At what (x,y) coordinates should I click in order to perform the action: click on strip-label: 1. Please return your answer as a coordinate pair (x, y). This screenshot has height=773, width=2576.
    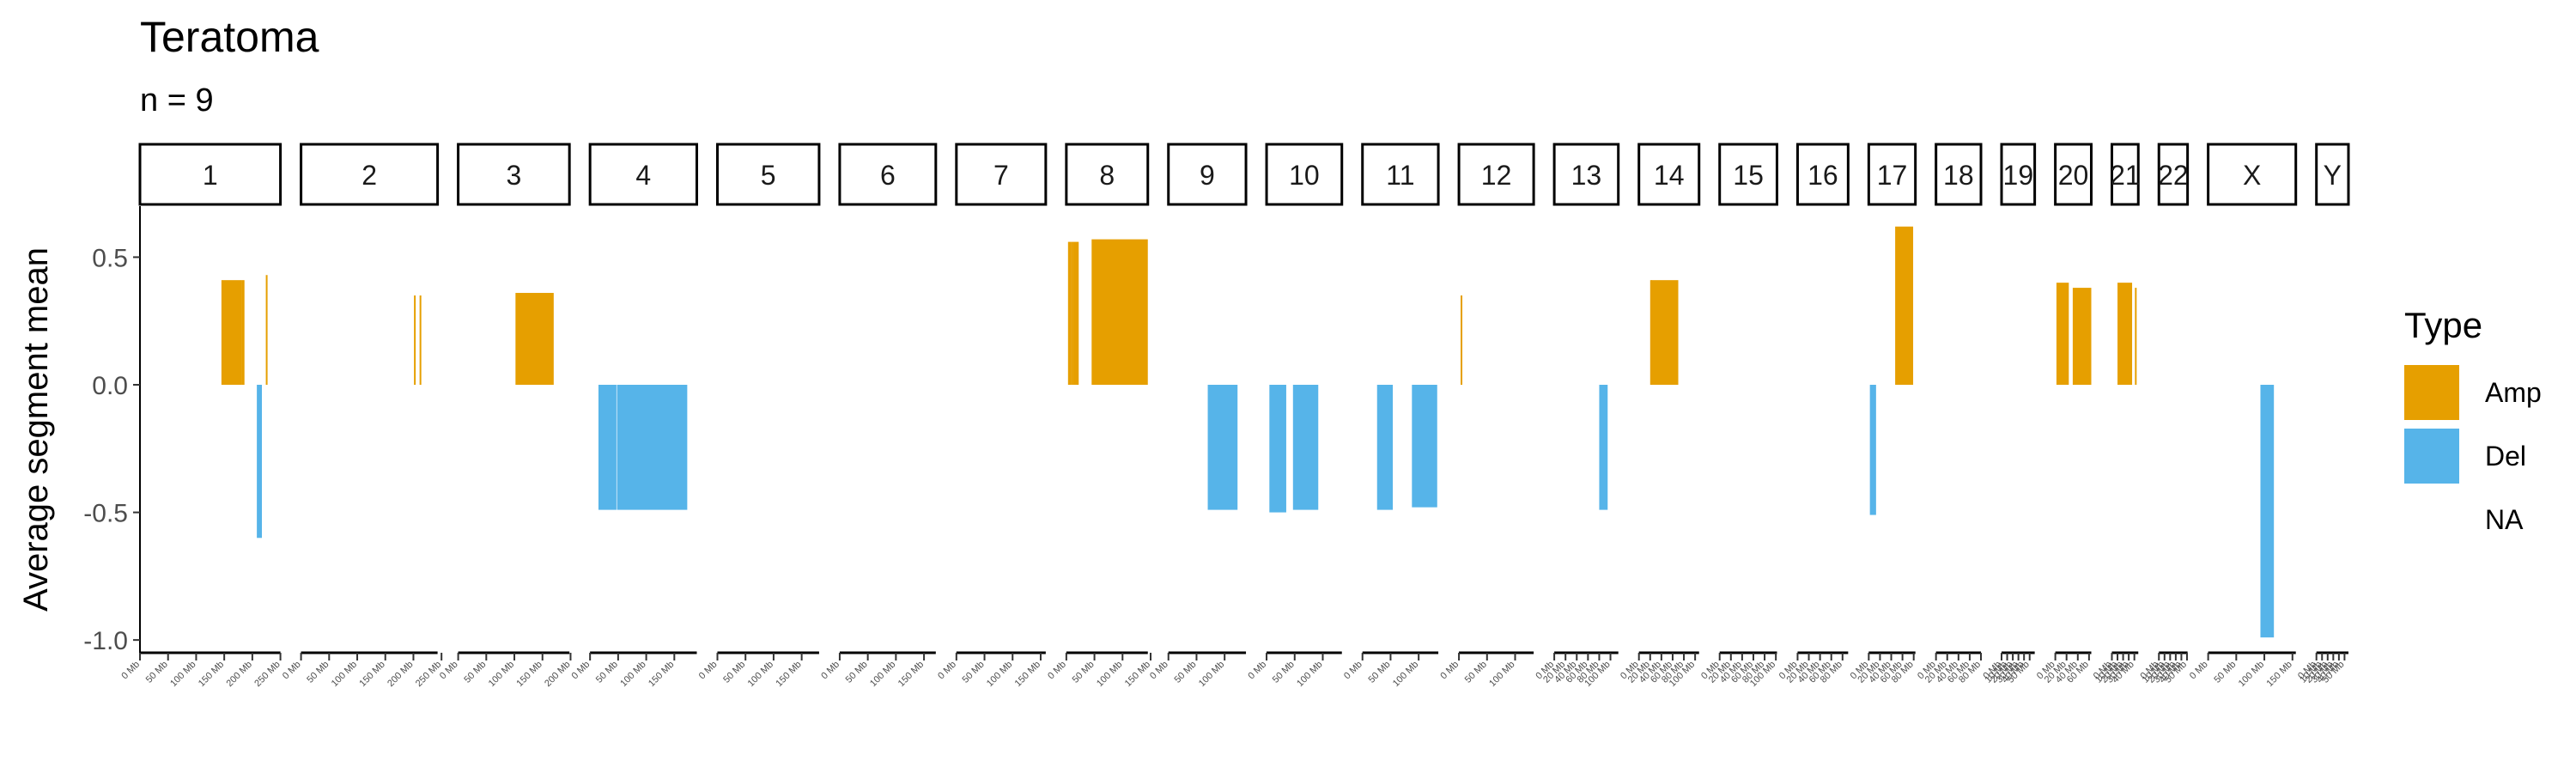
    Looking at the image, I should click on (210, 175).